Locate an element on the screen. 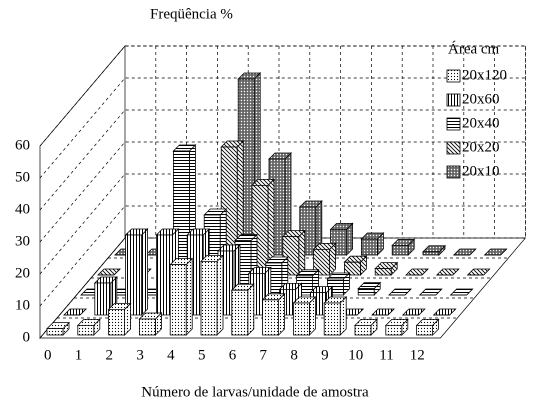  x-tick-label: 8 is located at coordinates (294, 355).